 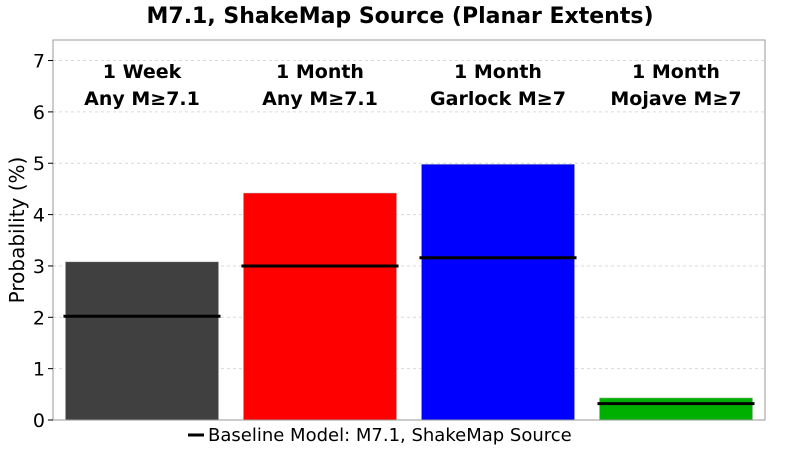 I want to click on category-label-line2: Mojave M≥7, so click(x=675, y=99).